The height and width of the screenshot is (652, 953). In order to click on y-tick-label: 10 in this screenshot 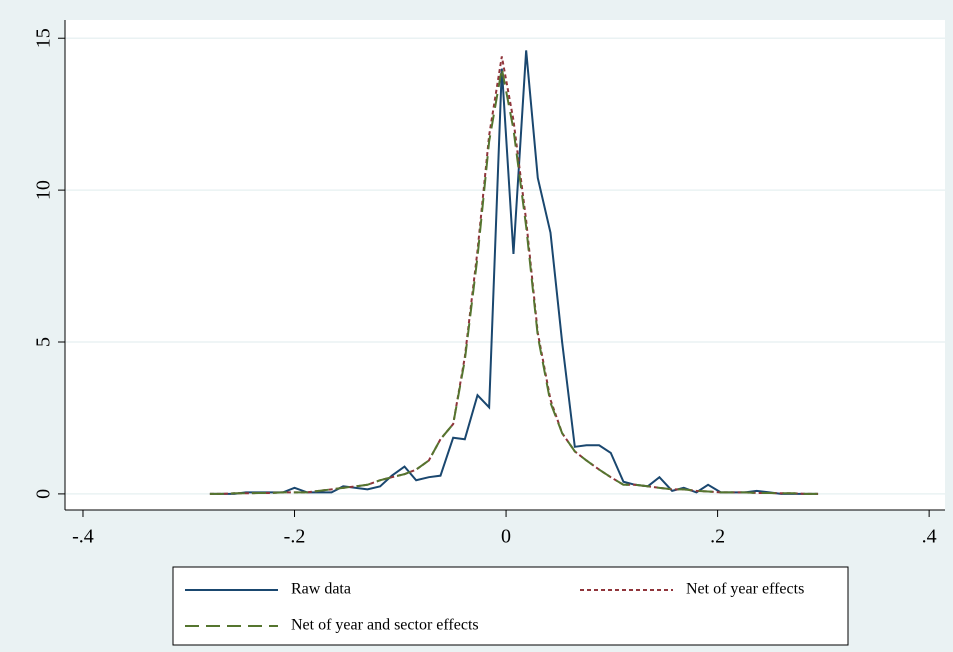, I will do `click(44, 190)`.